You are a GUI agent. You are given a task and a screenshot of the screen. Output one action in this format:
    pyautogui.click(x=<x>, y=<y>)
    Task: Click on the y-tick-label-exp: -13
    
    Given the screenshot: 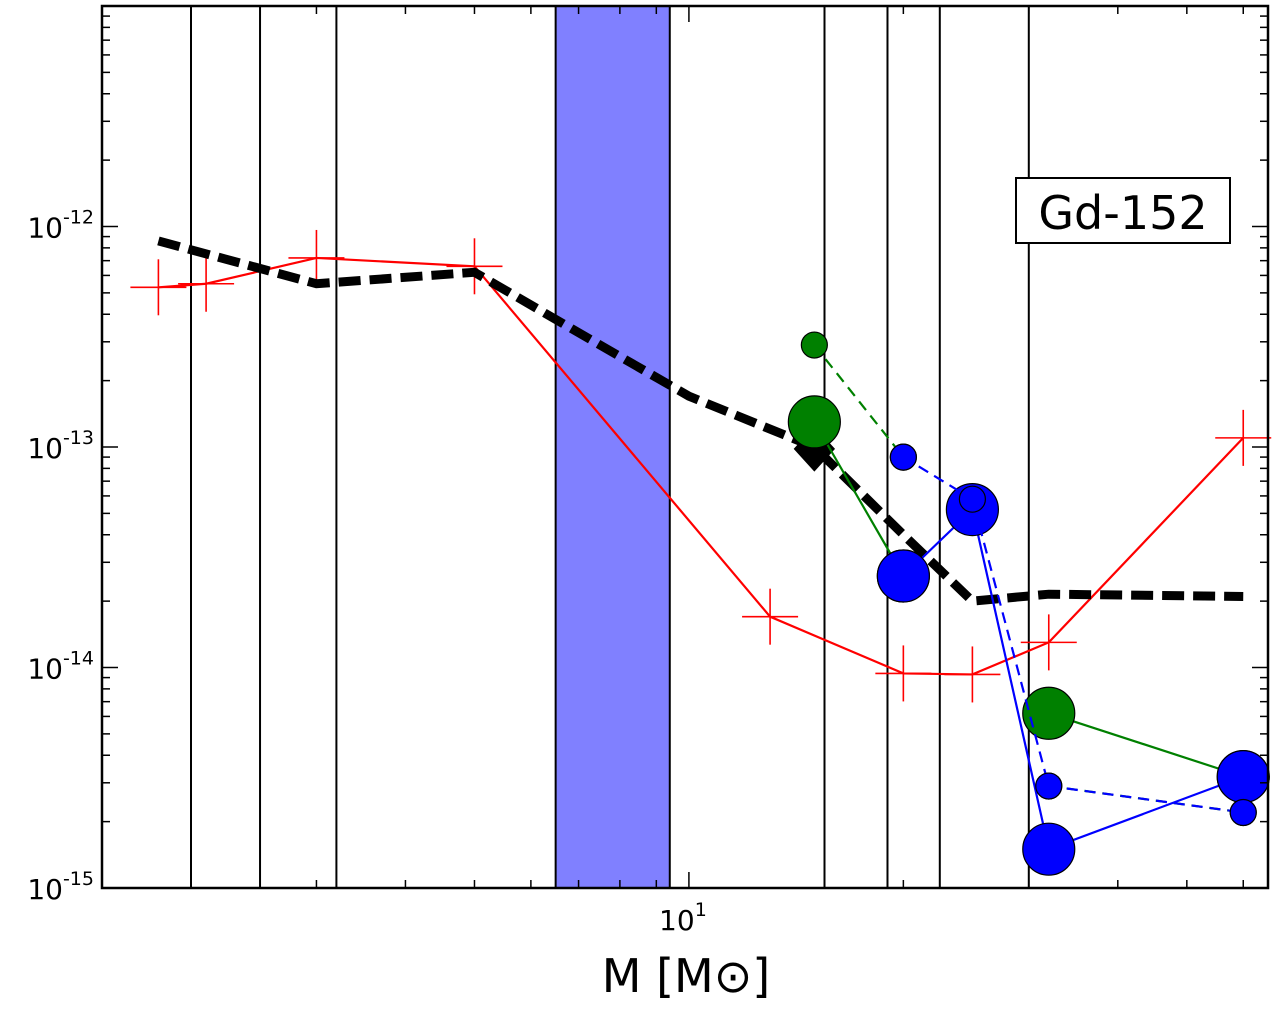 What is the action you would take?
    pyautogui.click(x=78, y=438)
    